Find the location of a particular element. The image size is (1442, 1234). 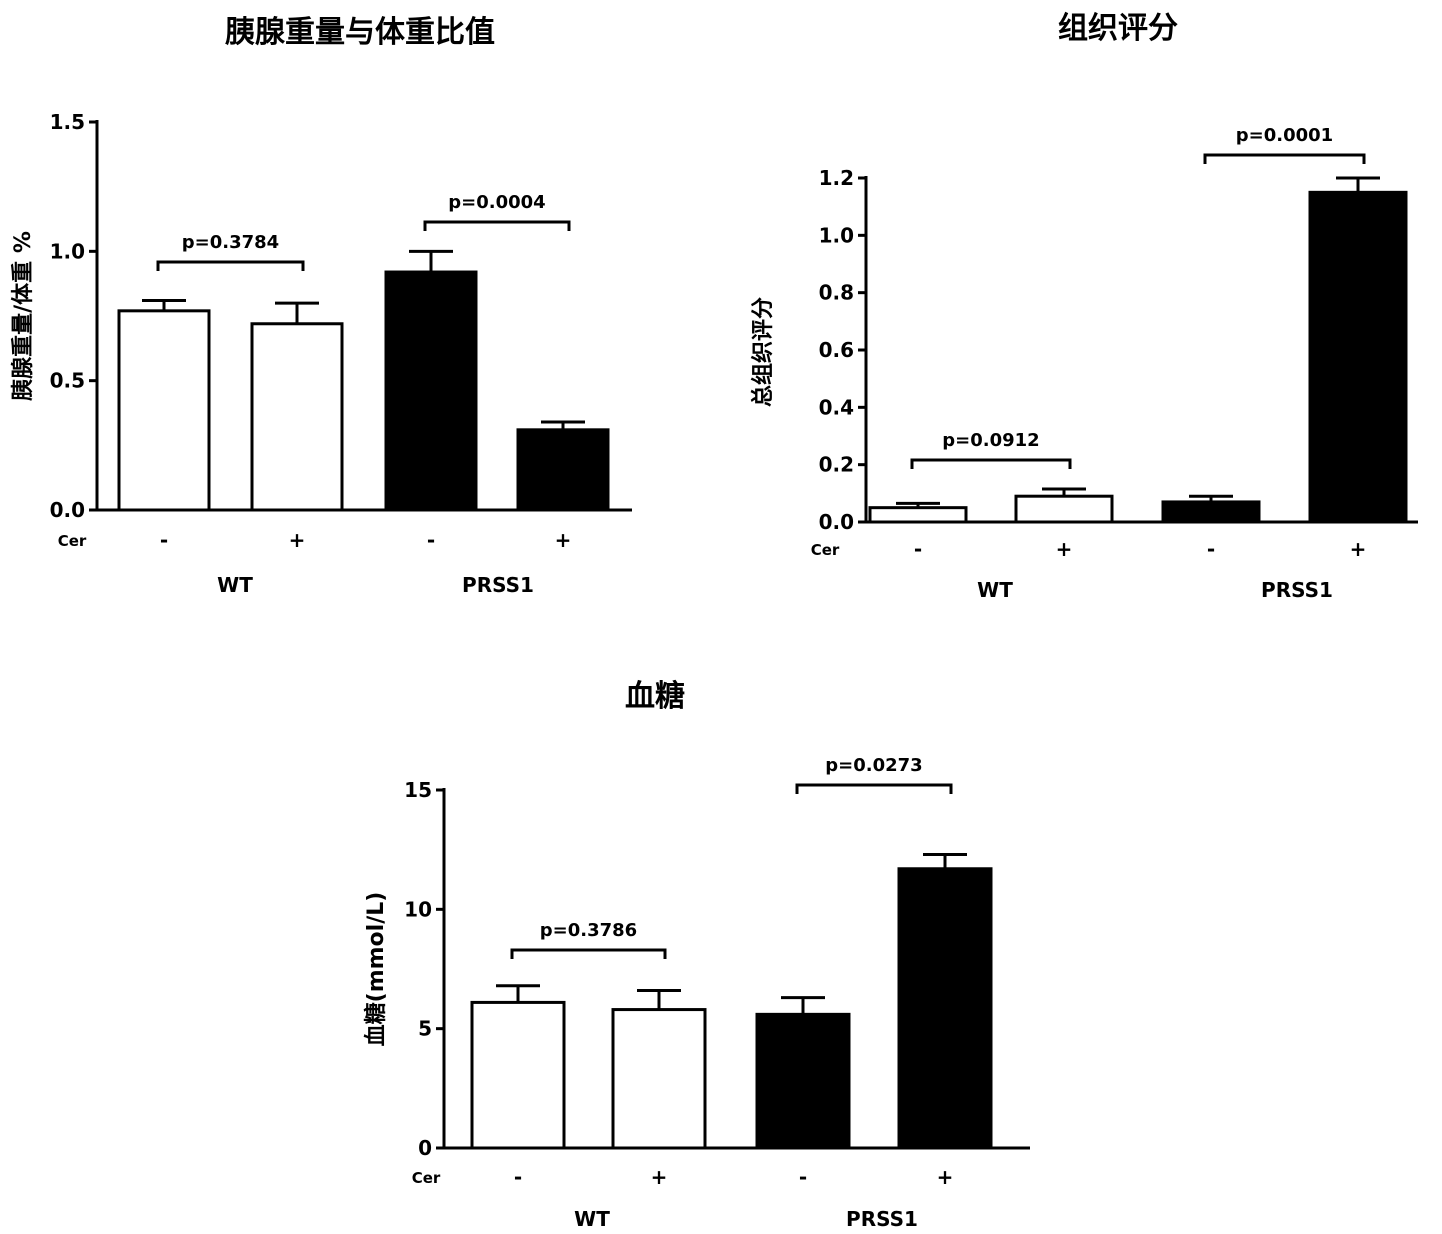

y-tick-label: 1.2 is located at coordinates (836, 178).